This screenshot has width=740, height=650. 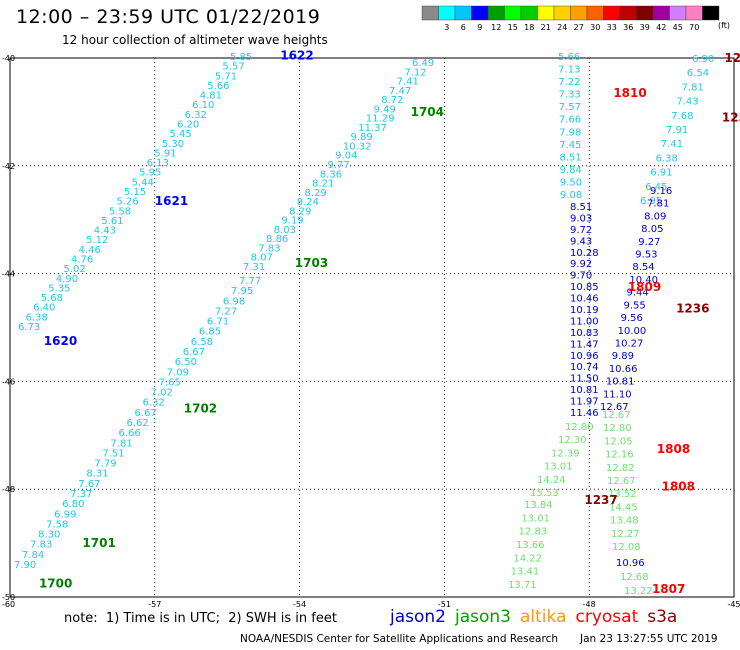 I want to click on swh-value: 6.20, so click(x=188, y=125).